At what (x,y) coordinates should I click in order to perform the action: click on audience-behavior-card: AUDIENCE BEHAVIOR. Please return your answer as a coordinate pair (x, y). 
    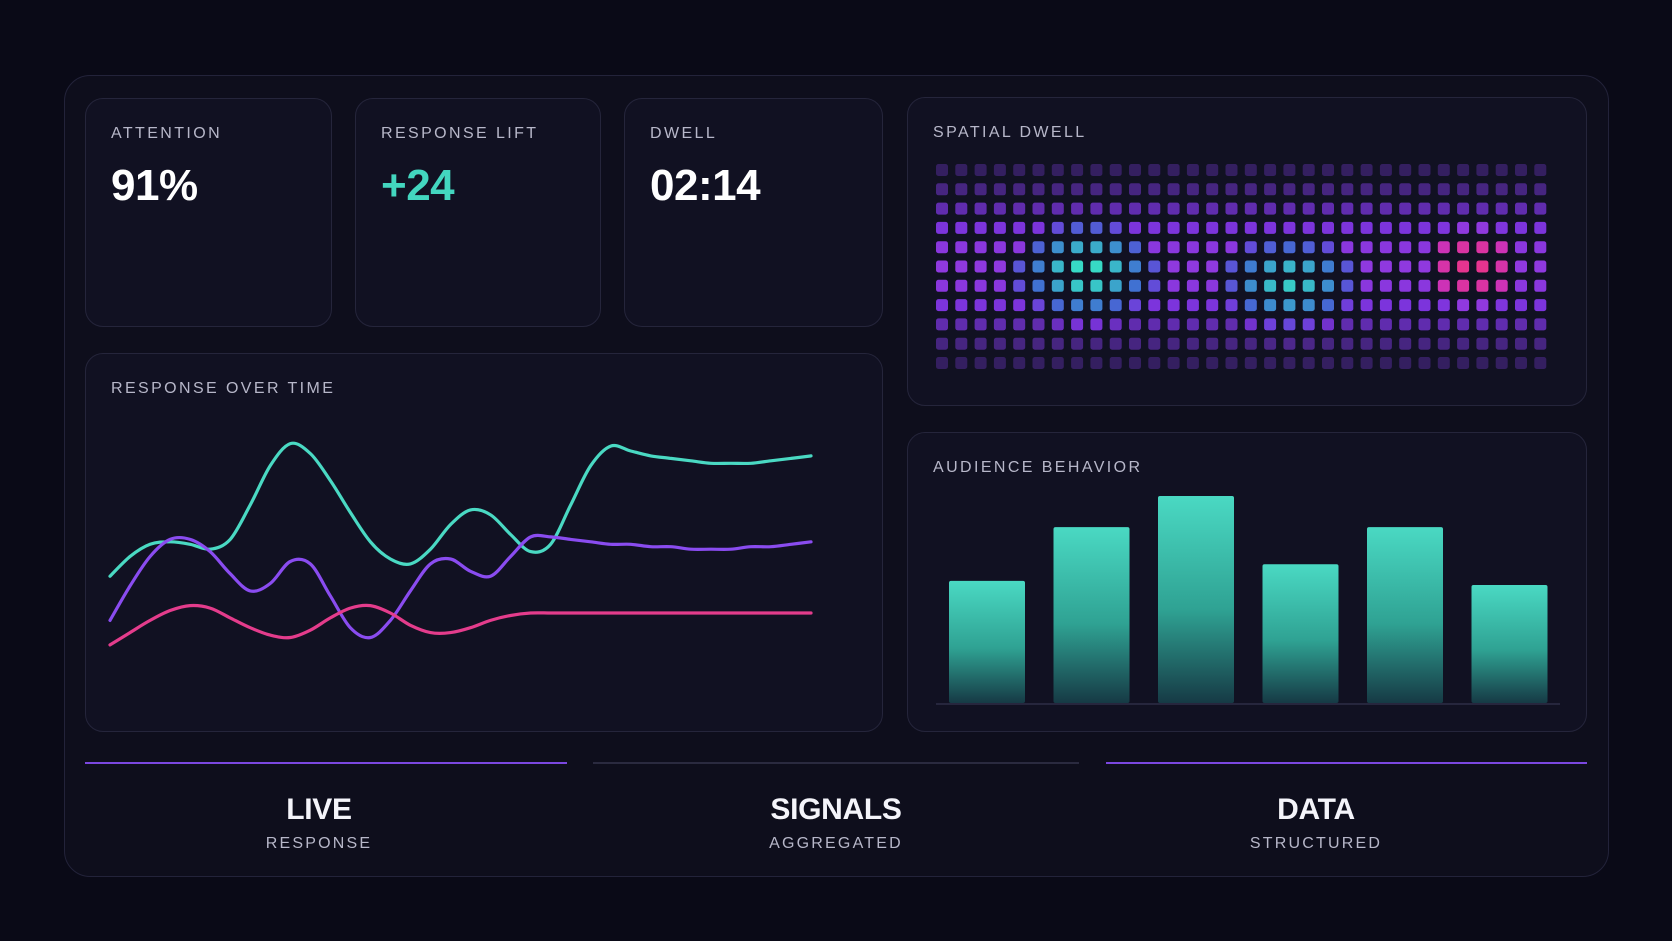
    Looking at the image, I should click on (1247, 582).